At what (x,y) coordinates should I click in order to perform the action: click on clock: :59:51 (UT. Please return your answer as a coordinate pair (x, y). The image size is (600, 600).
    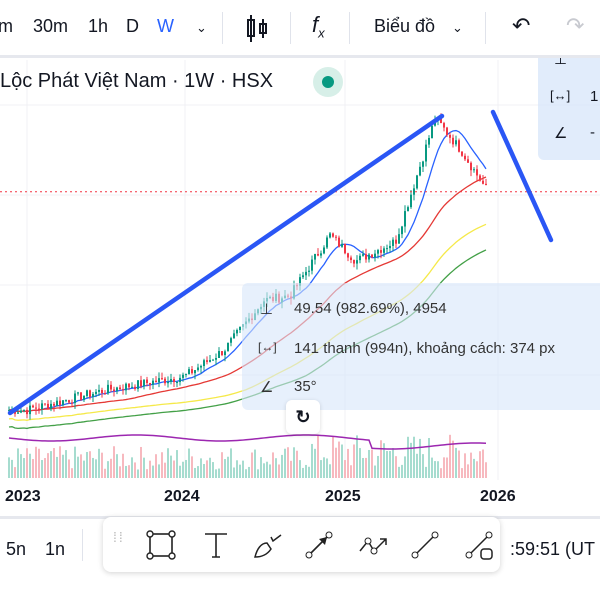
    Looking at the image, I should click on (553, 549).